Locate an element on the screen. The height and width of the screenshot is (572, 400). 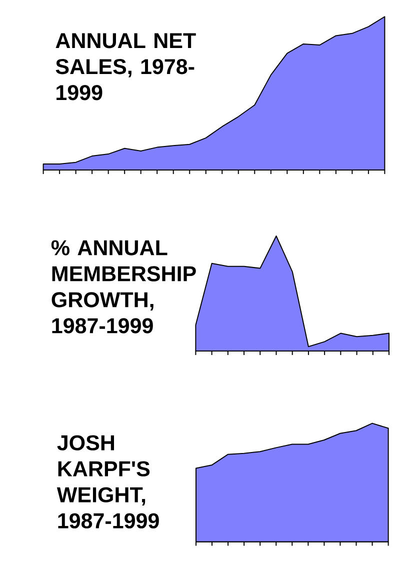
text: % ANNUAL MEMBERSHIP GROWTH, 1987-1999 is located at coordinates (123, 287).